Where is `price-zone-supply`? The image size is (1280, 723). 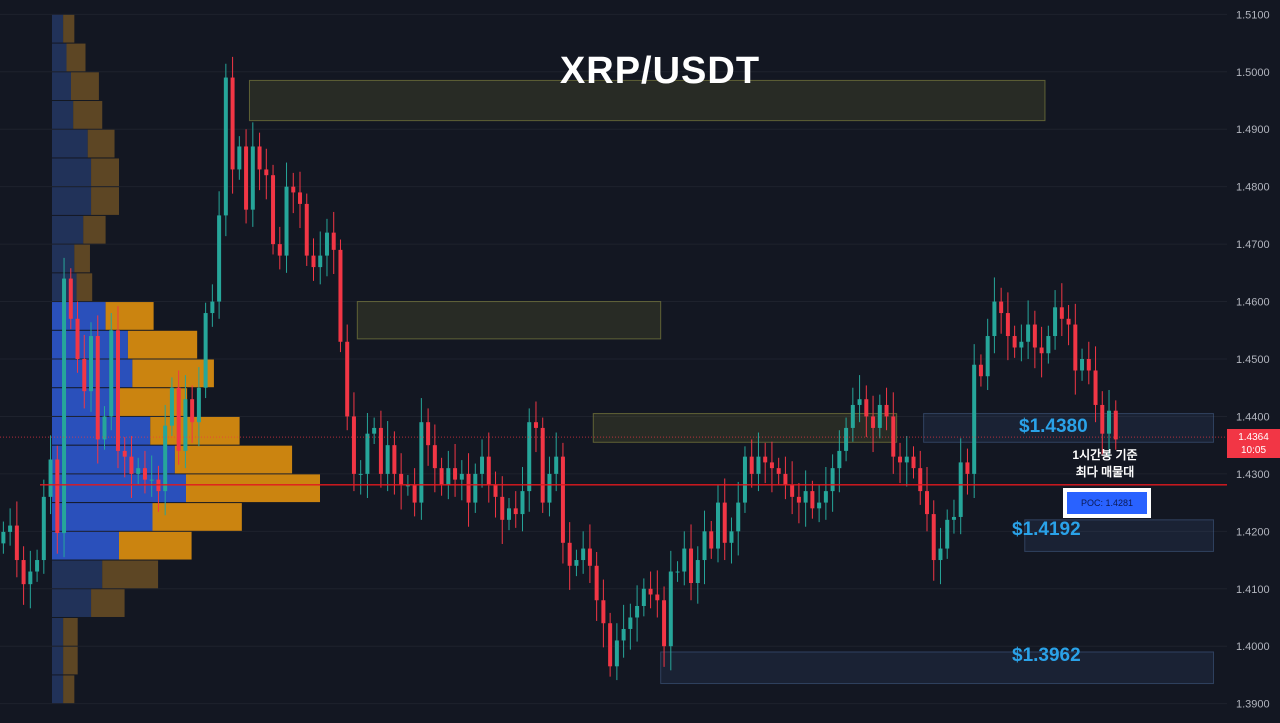 price-zone-supply is located at coordinates (509, 320).